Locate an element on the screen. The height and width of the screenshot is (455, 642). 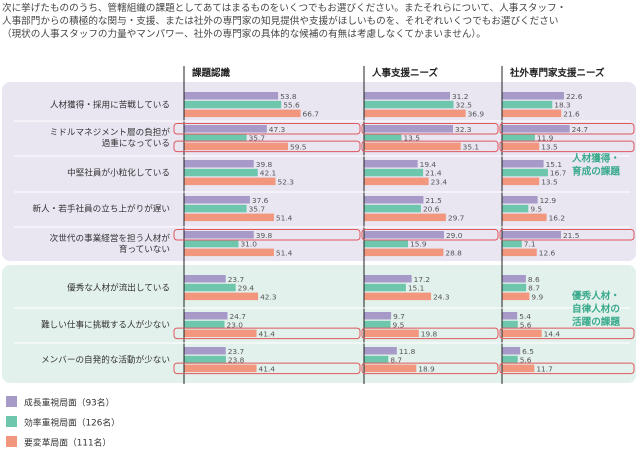
data-label: 29.7 is located at coordinates (456, 217).